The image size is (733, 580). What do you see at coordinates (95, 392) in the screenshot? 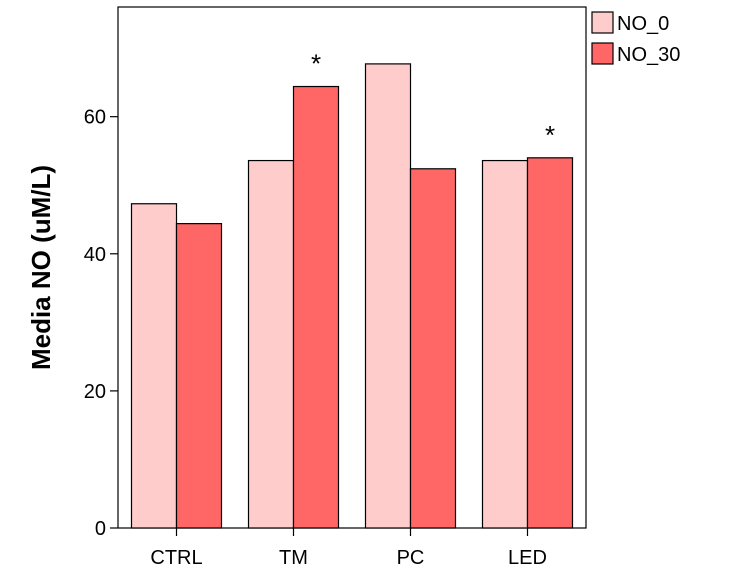
I see `y-tick-label: 20` at bounding box center [95, 392].